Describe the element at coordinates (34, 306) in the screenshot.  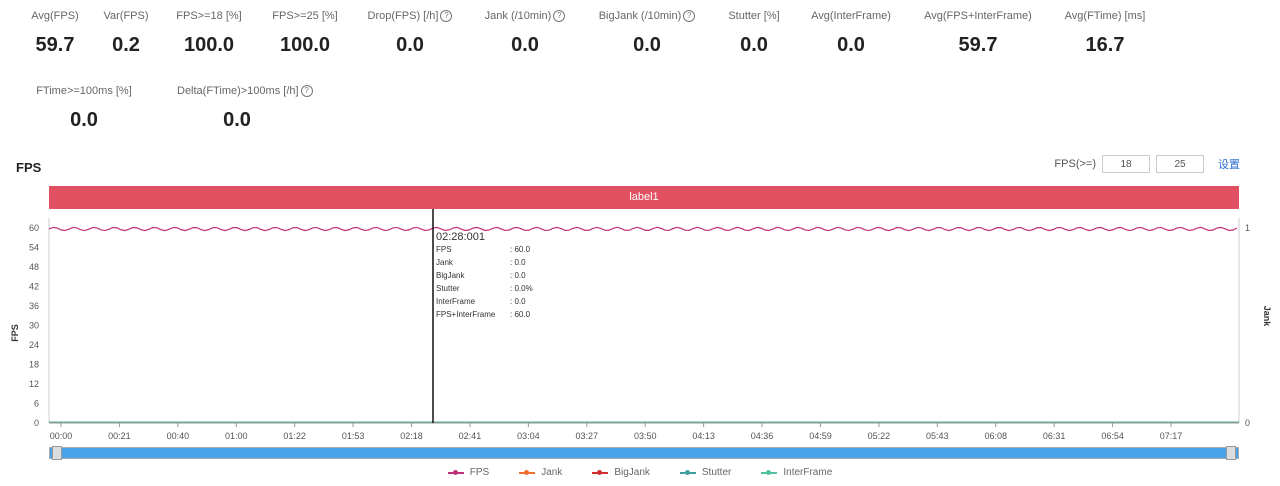
I see `y-tick-label: 36` at that location.